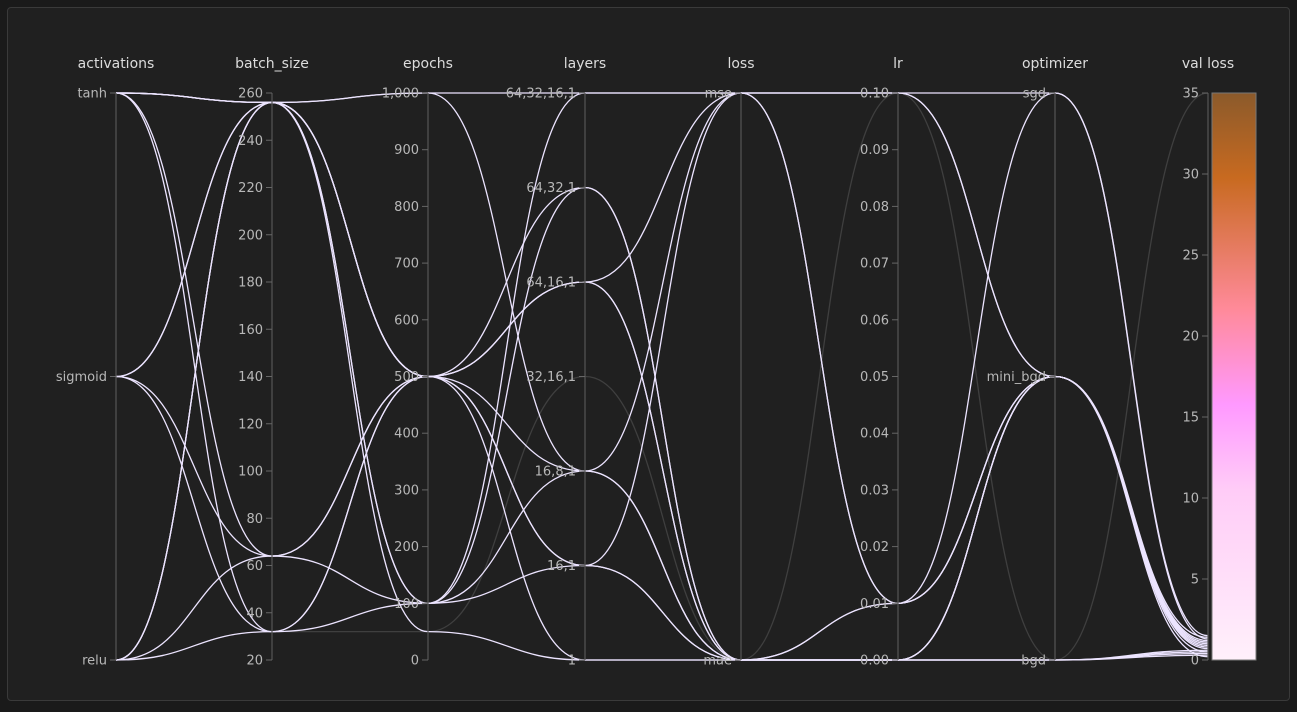 The height and width of the screenshot is (712, 1297). I want to click on tick-label: 0.00, so click(874, 661).